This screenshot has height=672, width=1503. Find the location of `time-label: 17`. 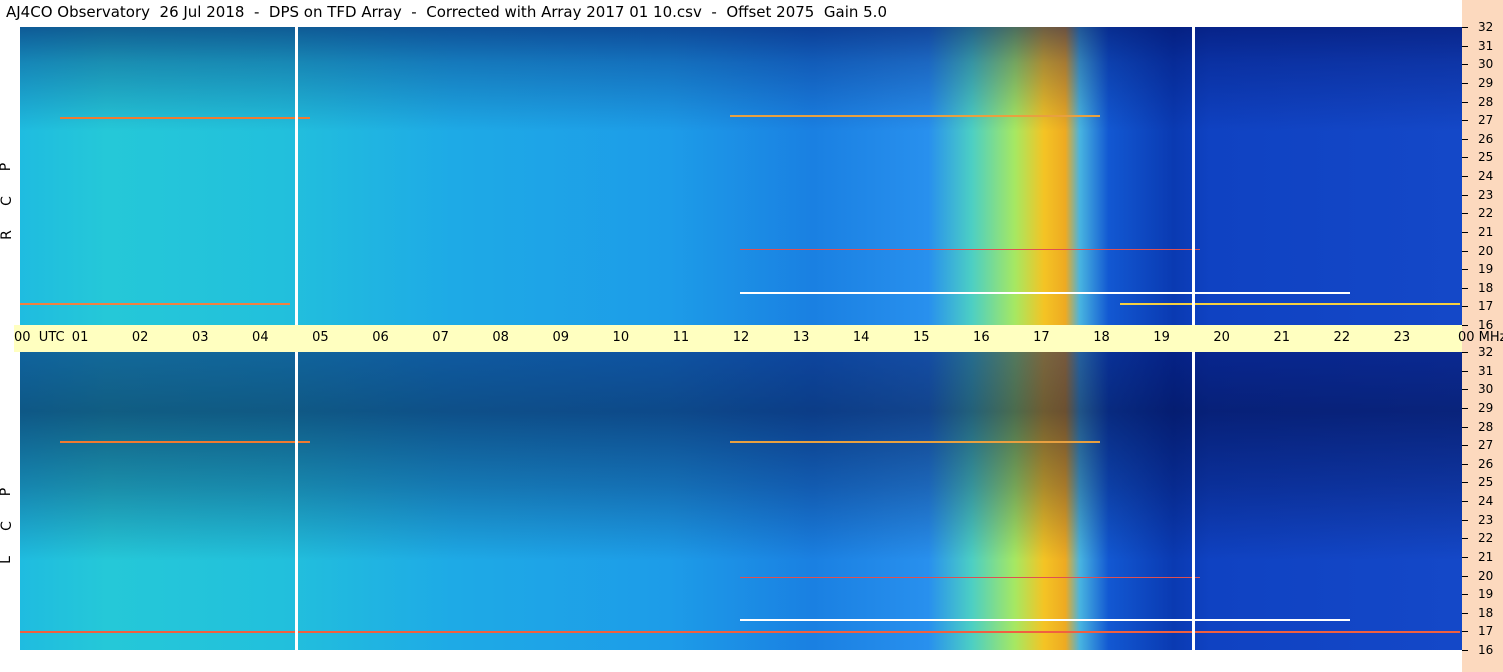

time-label: 17 is located at coordinates (1041, 337).